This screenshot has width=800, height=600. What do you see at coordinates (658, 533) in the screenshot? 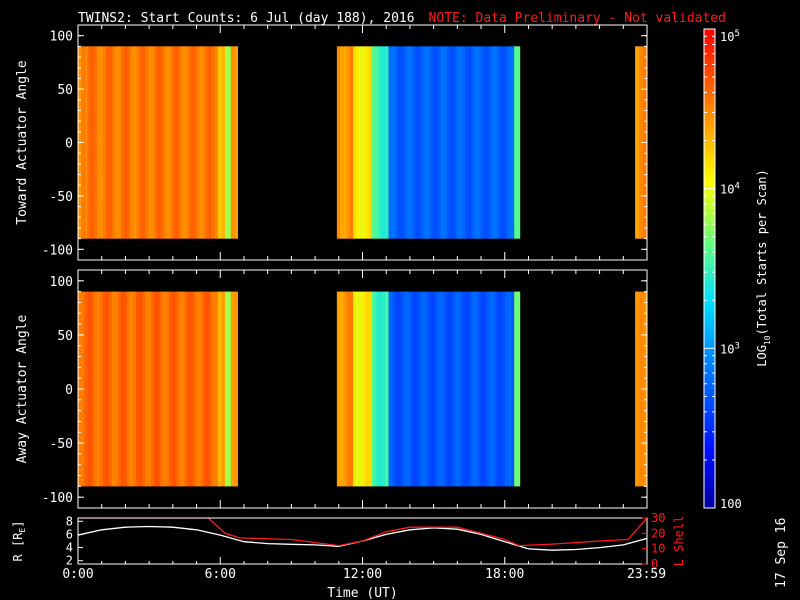
I see `y2-tick-label: 20` at bounding box center [658, 533].